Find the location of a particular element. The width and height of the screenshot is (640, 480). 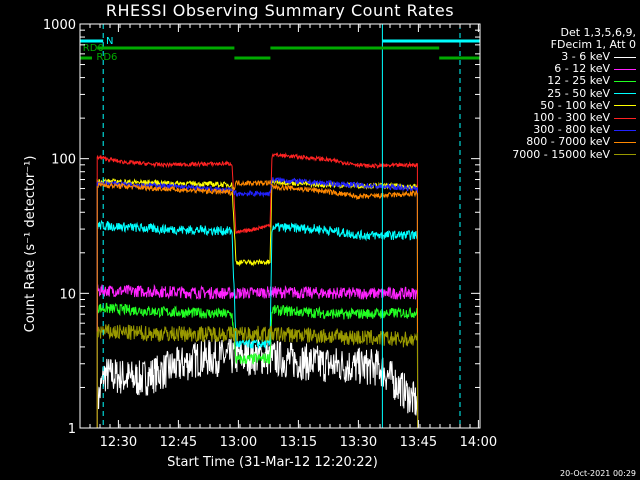

x-tick-label: 13:15 is located at coordinates (298, 442).